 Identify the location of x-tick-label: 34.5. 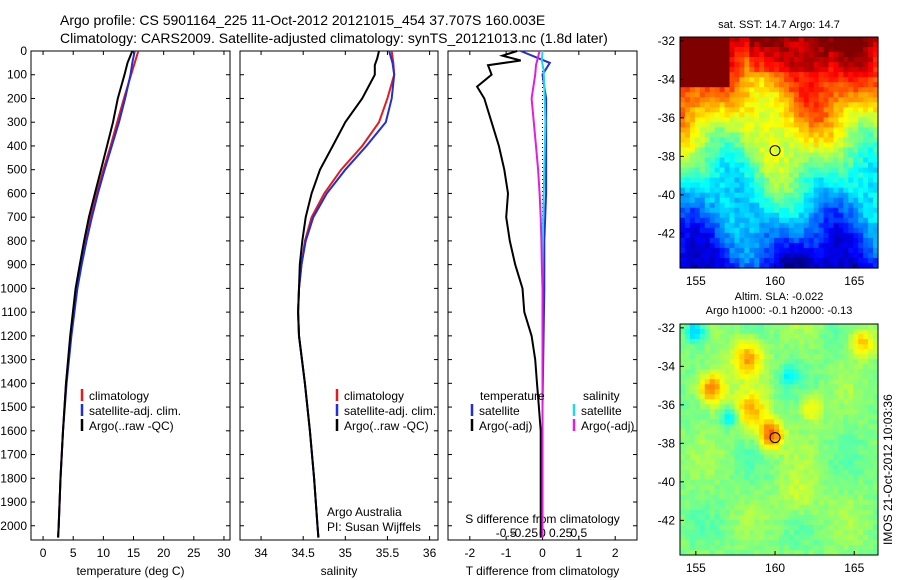
(304, 553).